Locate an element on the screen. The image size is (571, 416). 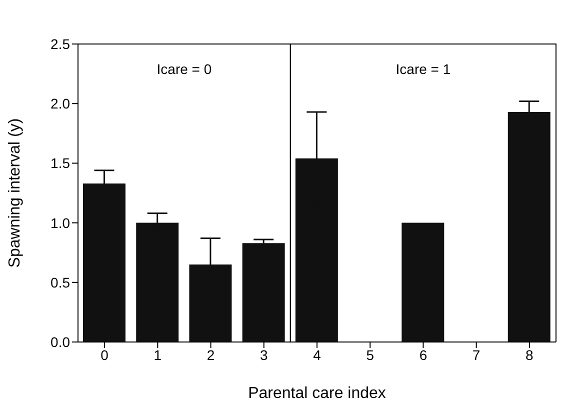
annotation: Icare = 1 is located at coordinates (423, 69).